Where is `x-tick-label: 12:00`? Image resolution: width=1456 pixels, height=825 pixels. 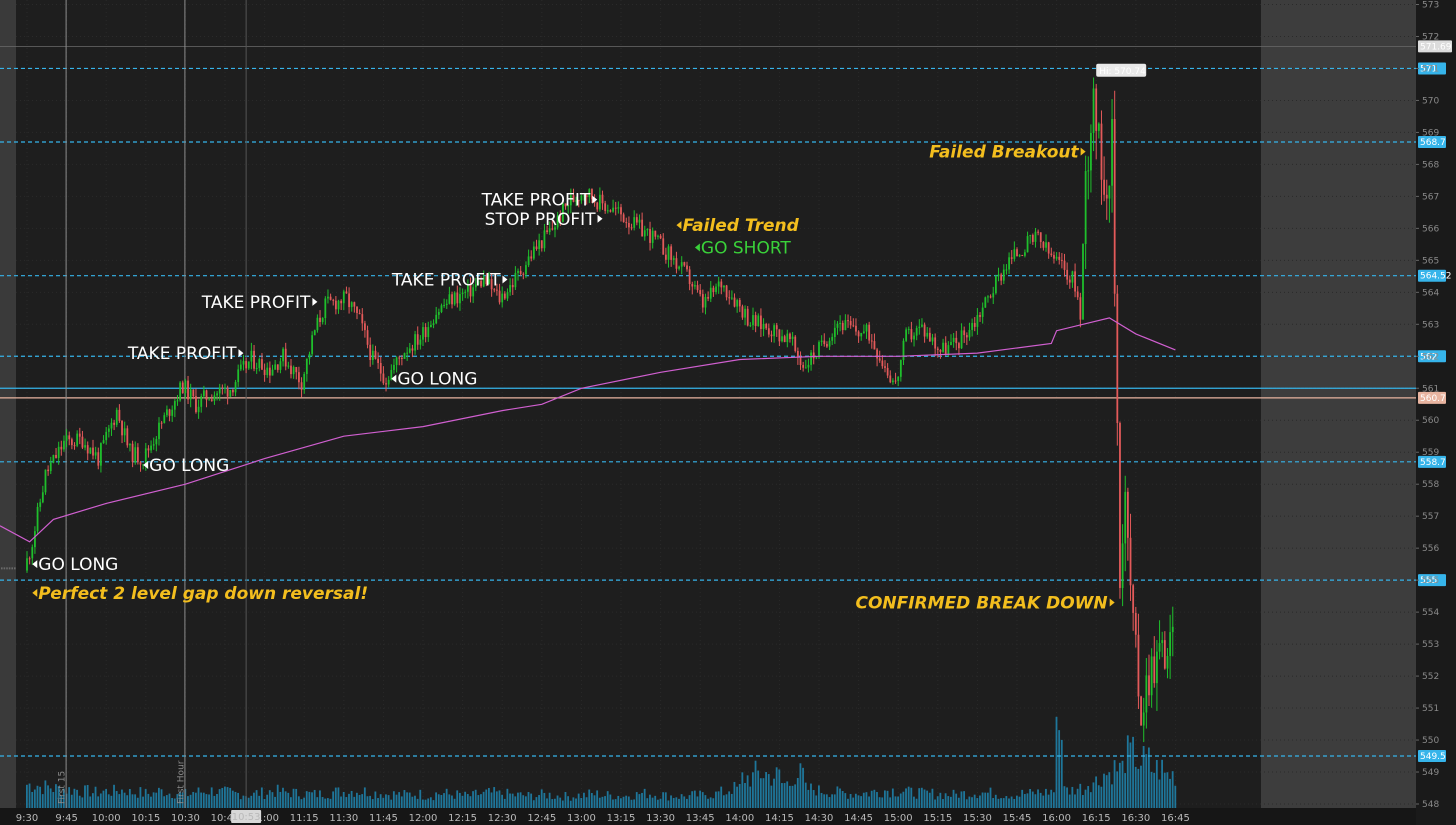 x-tick-label: 12:00 is located at coordinates (423, 818).